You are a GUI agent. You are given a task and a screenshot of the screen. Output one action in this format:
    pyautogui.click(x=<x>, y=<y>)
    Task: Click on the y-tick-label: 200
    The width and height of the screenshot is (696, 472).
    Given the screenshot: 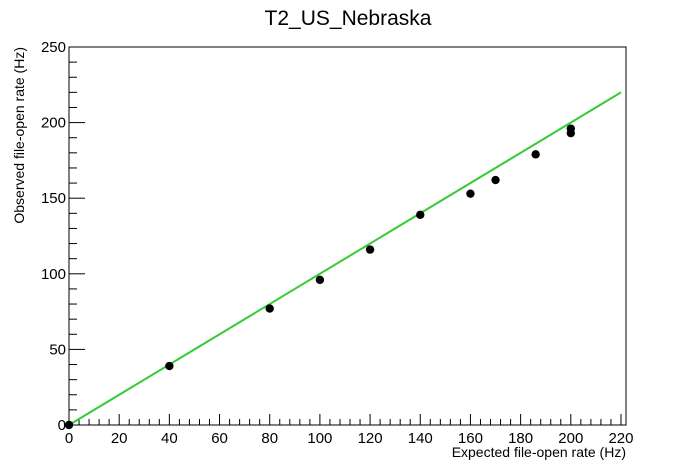 What is the action you would take?
    pyautogui.click(x=53, y=123)
    